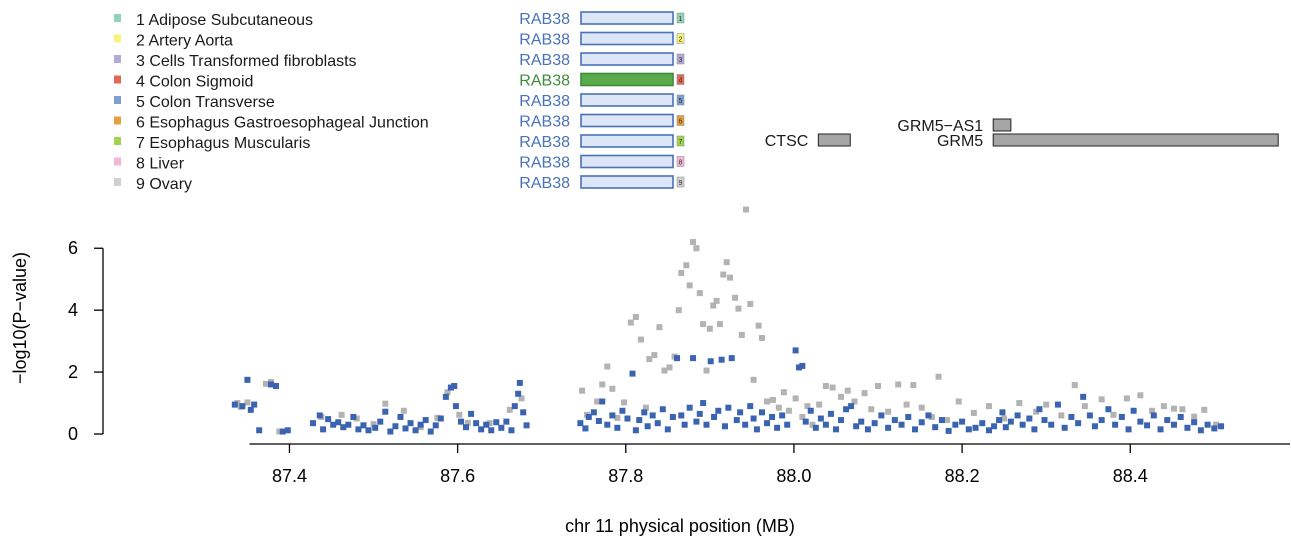 This screenshot has width=1291, height=542. I want to click on gene-box, so click(1135, 140).